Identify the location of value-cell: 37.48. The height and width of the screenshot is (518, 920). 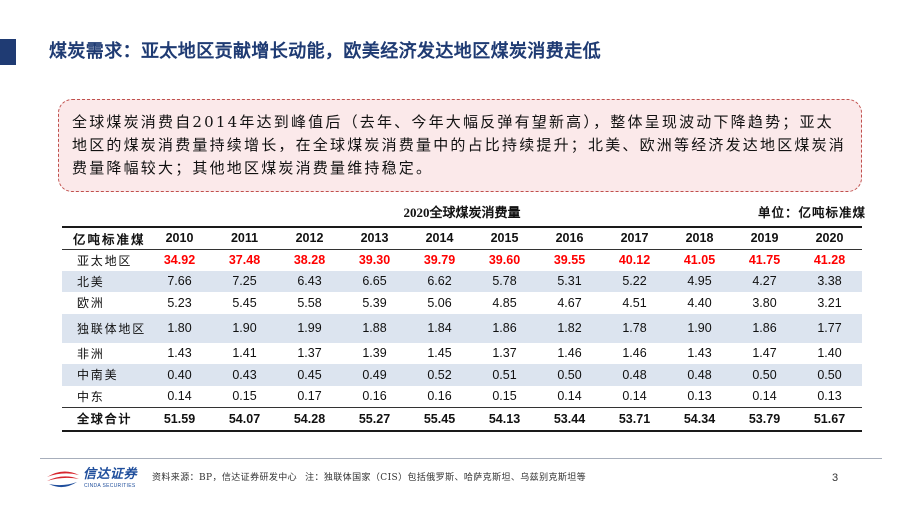
(244, 260).